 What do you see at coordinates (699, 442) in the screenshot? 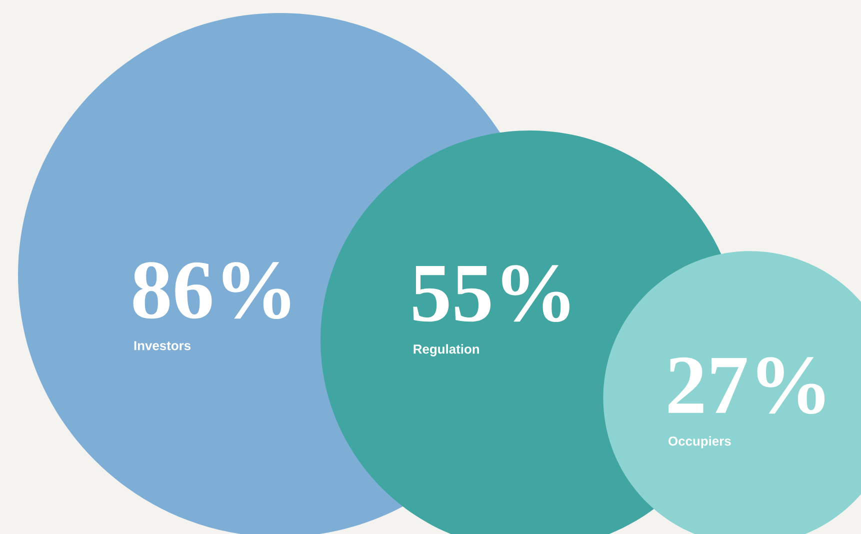
I see `category-label: Occupiers` at bounding box center [699, 442].